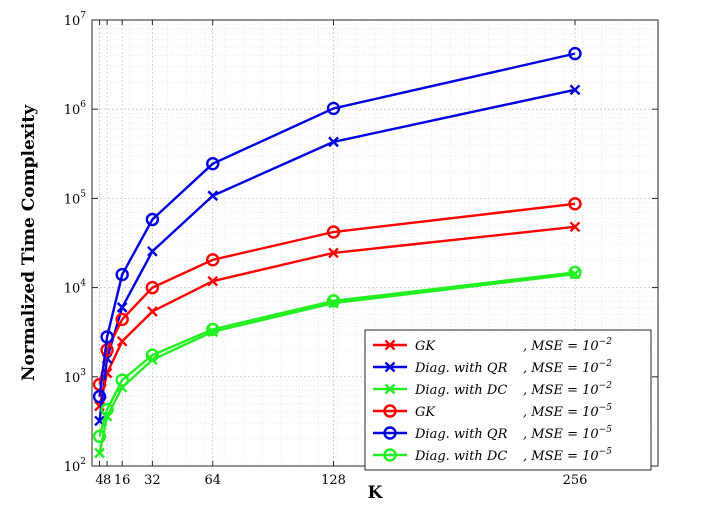 The width and height of the screenshot is (718, 507). I want to click on x-tick-label: 256, so click(575, 480).